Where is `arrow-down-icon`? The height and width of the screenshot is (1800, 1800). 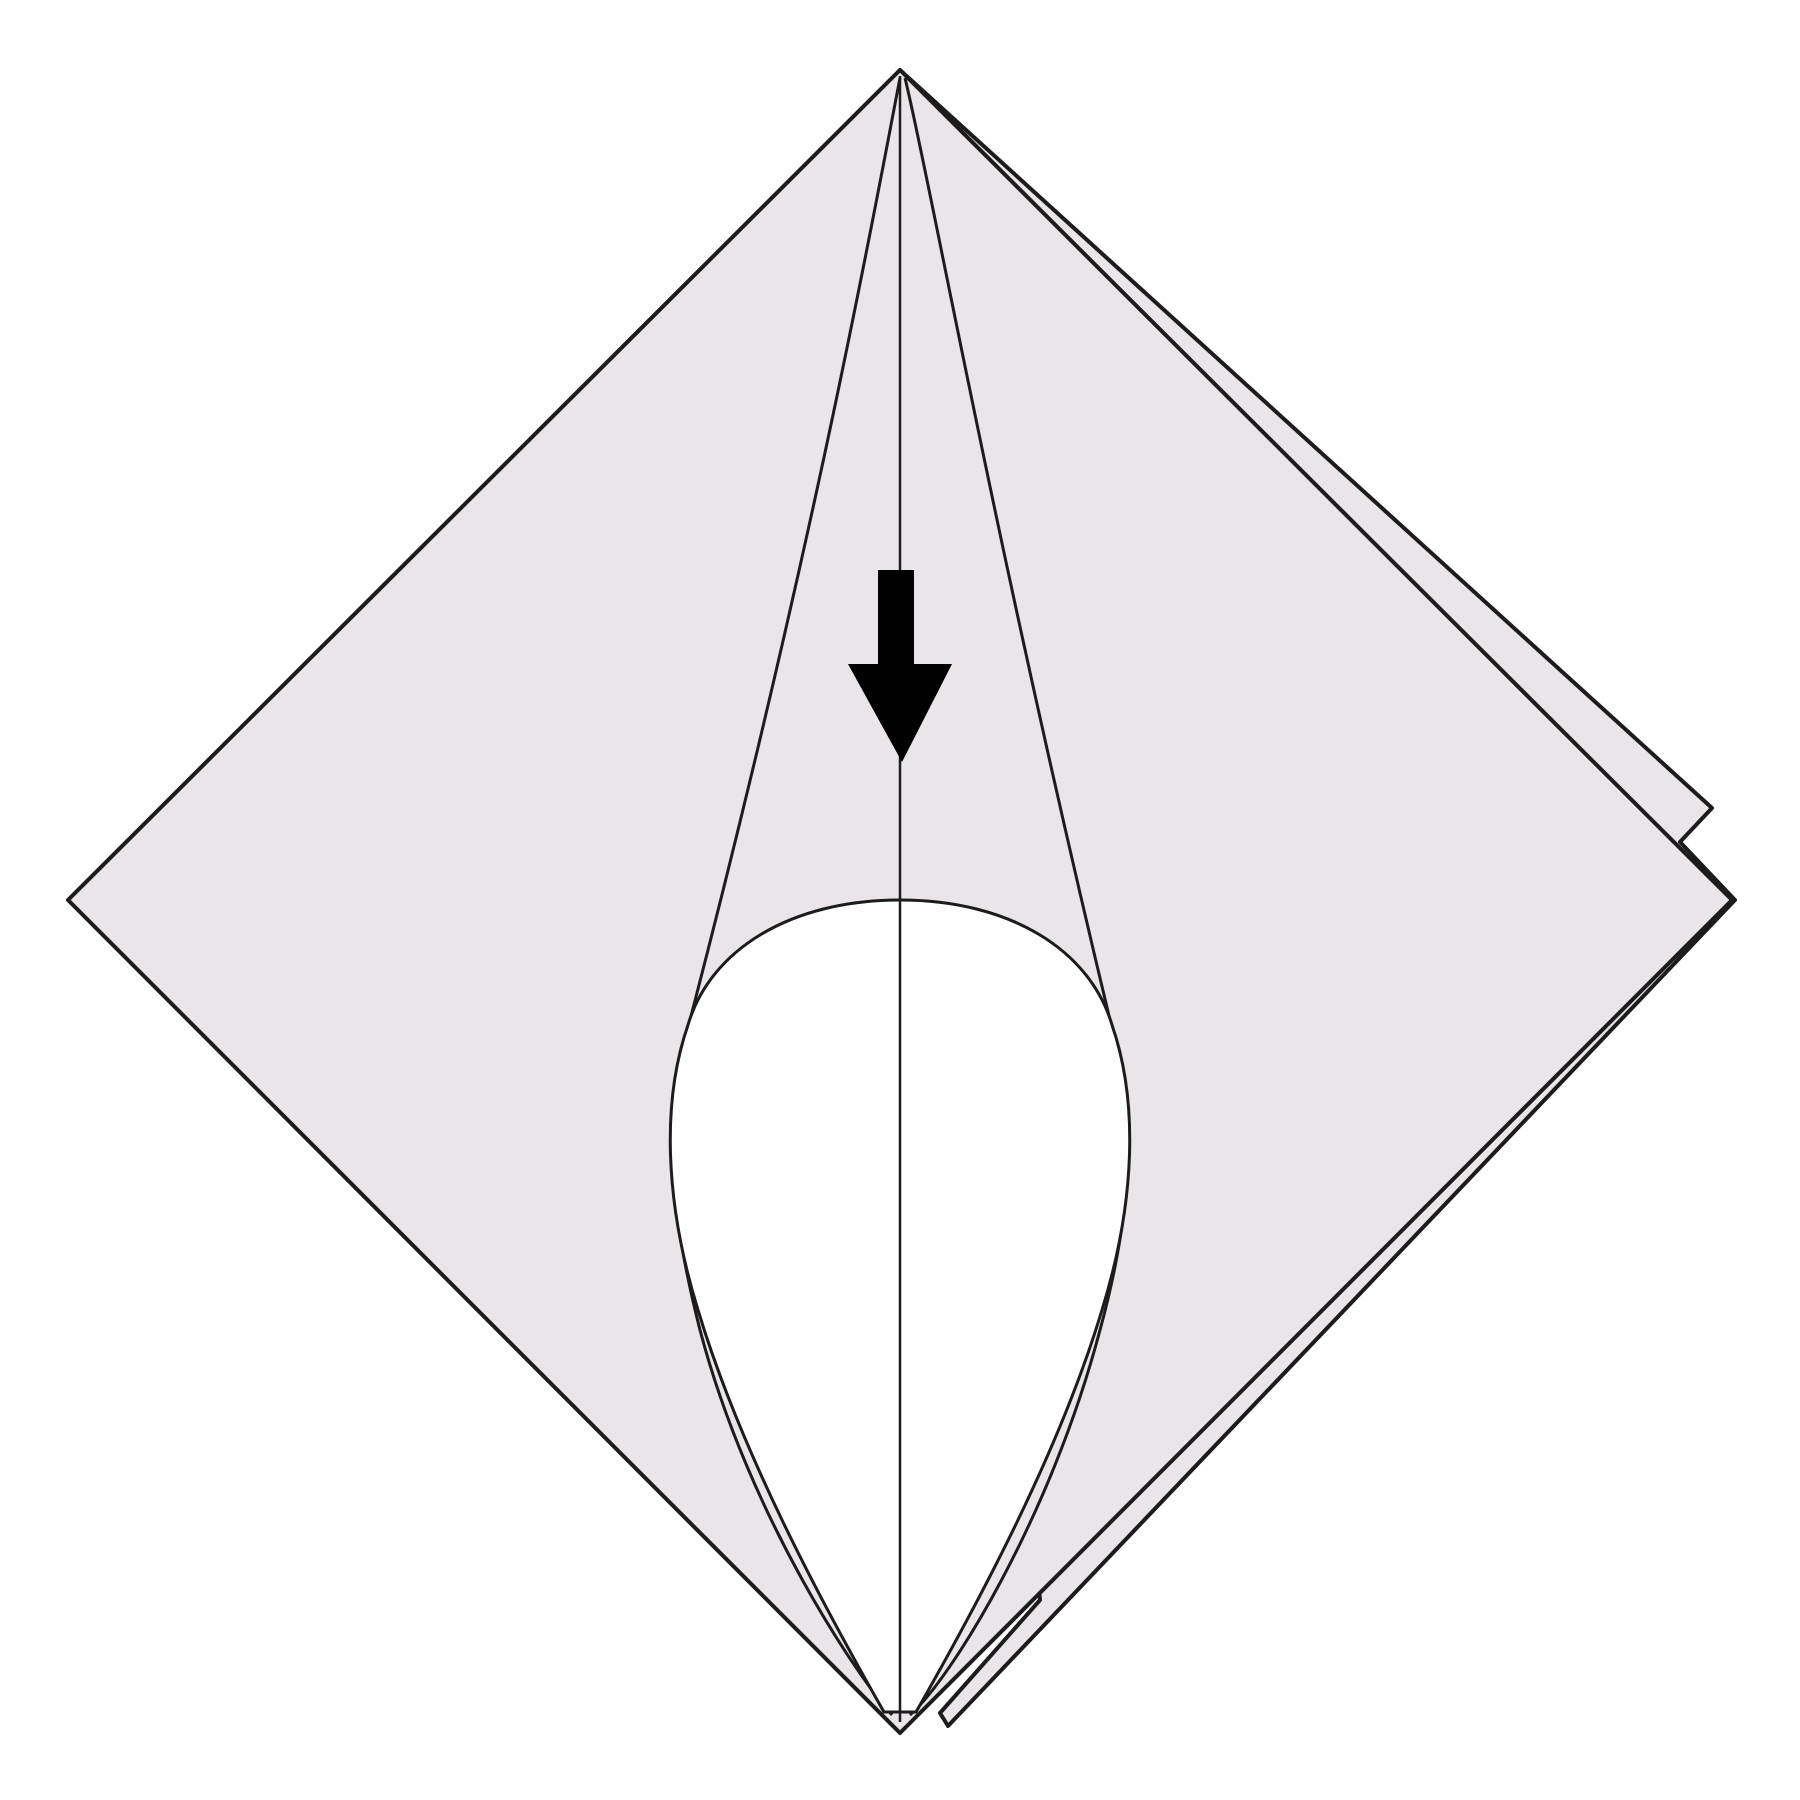
arrow-down-icon is located at coordinates (900, 666).